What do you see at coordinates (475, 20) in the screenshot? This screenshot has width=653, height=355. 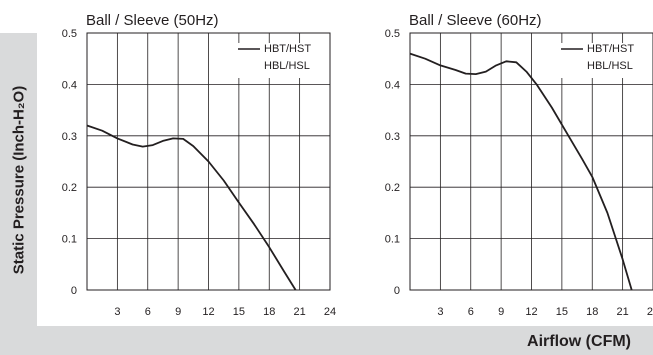 I see `chart-title: Ball / Sleeve (60Hz)` at bounding box center [475, 20].